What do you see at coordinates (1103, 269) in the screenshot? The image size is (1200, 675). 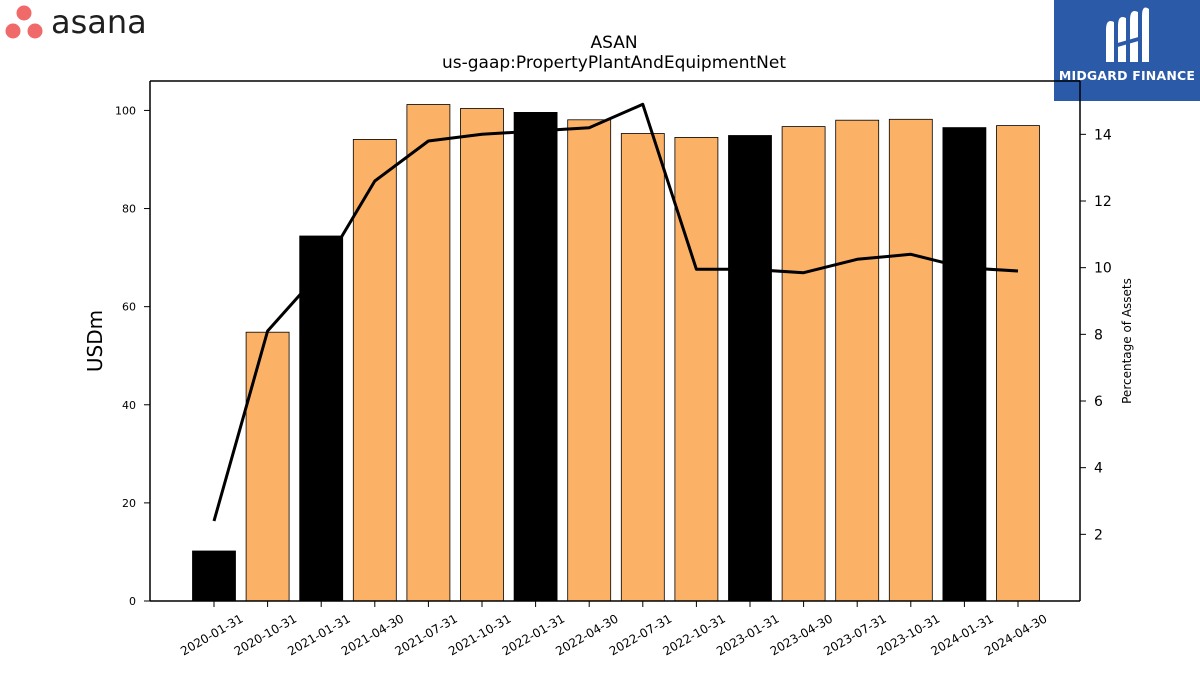 I see `y2-tick-label: 10` at bounding box center [1103, 269].